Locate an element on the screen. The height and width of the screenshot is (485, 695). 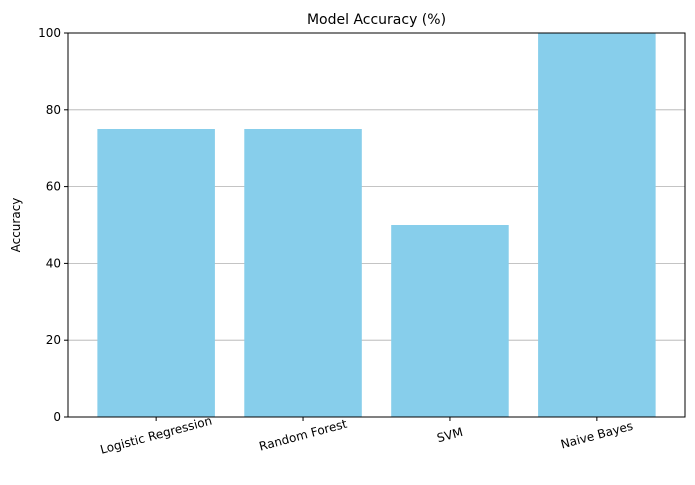
bar-random-forest is located at coordinates (303, 273).